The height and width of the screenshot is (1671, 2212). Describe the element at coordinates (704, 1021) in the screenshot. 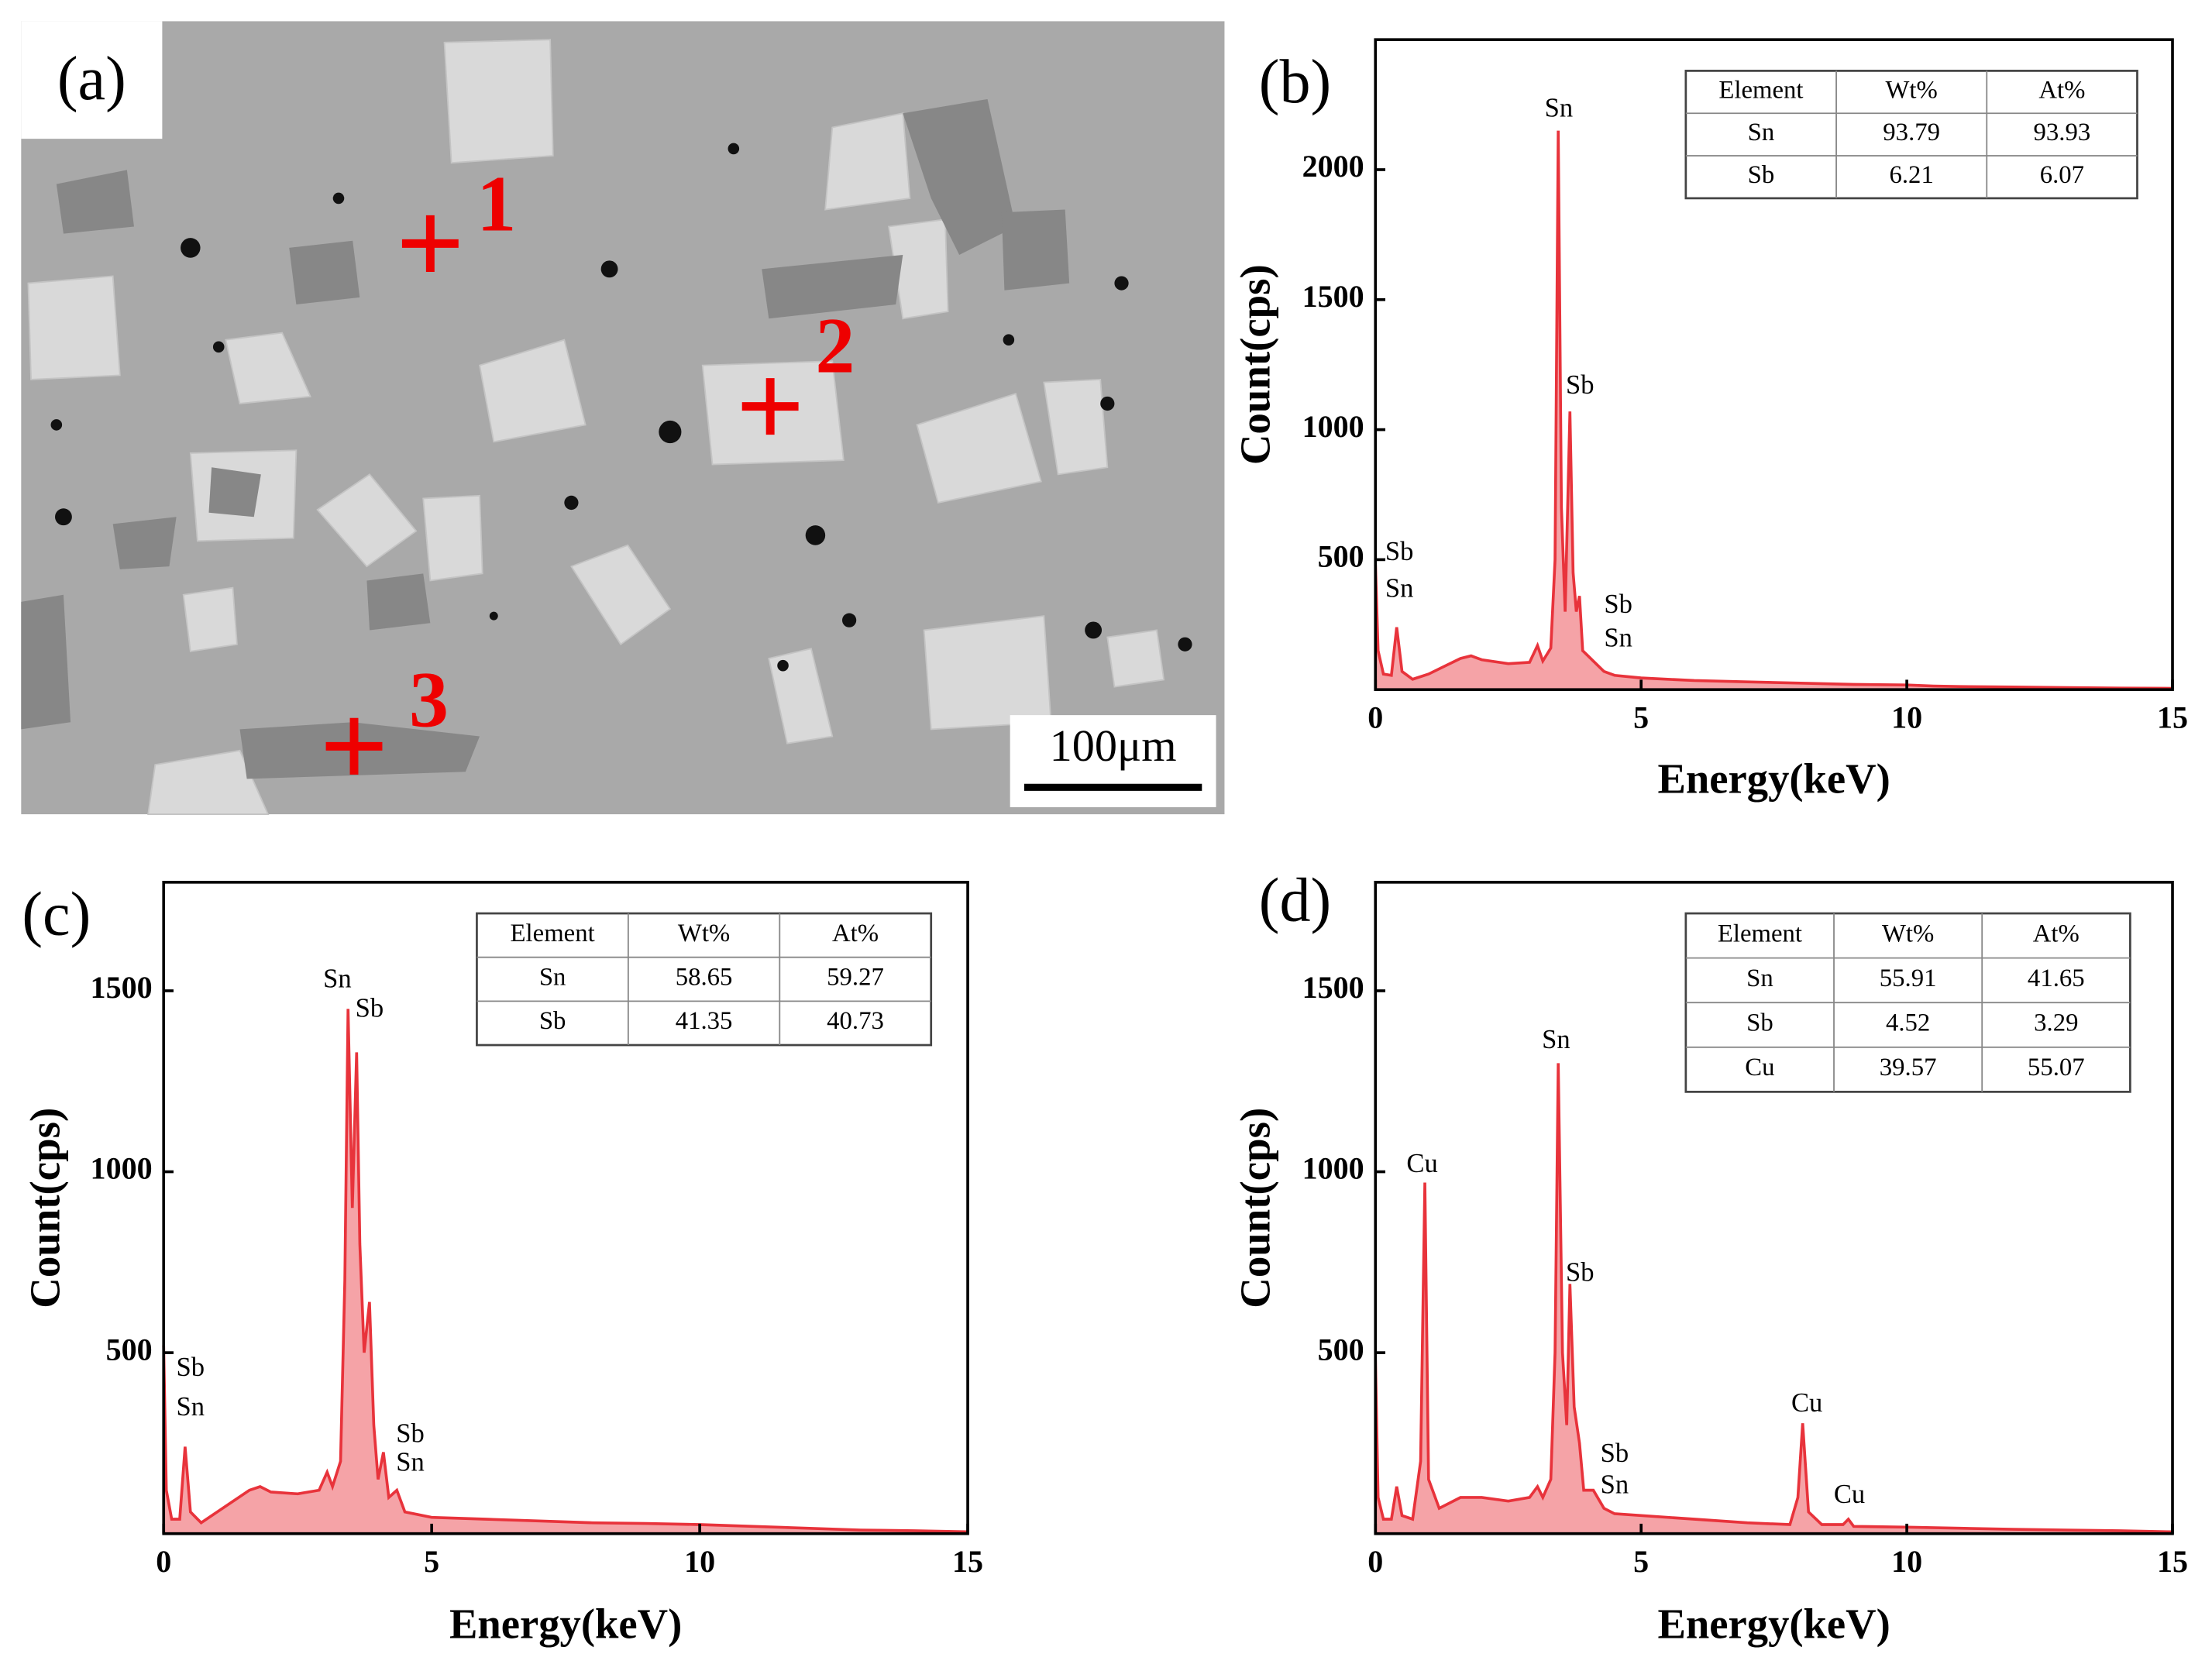

I see `table-cell: 41.35` at that location.